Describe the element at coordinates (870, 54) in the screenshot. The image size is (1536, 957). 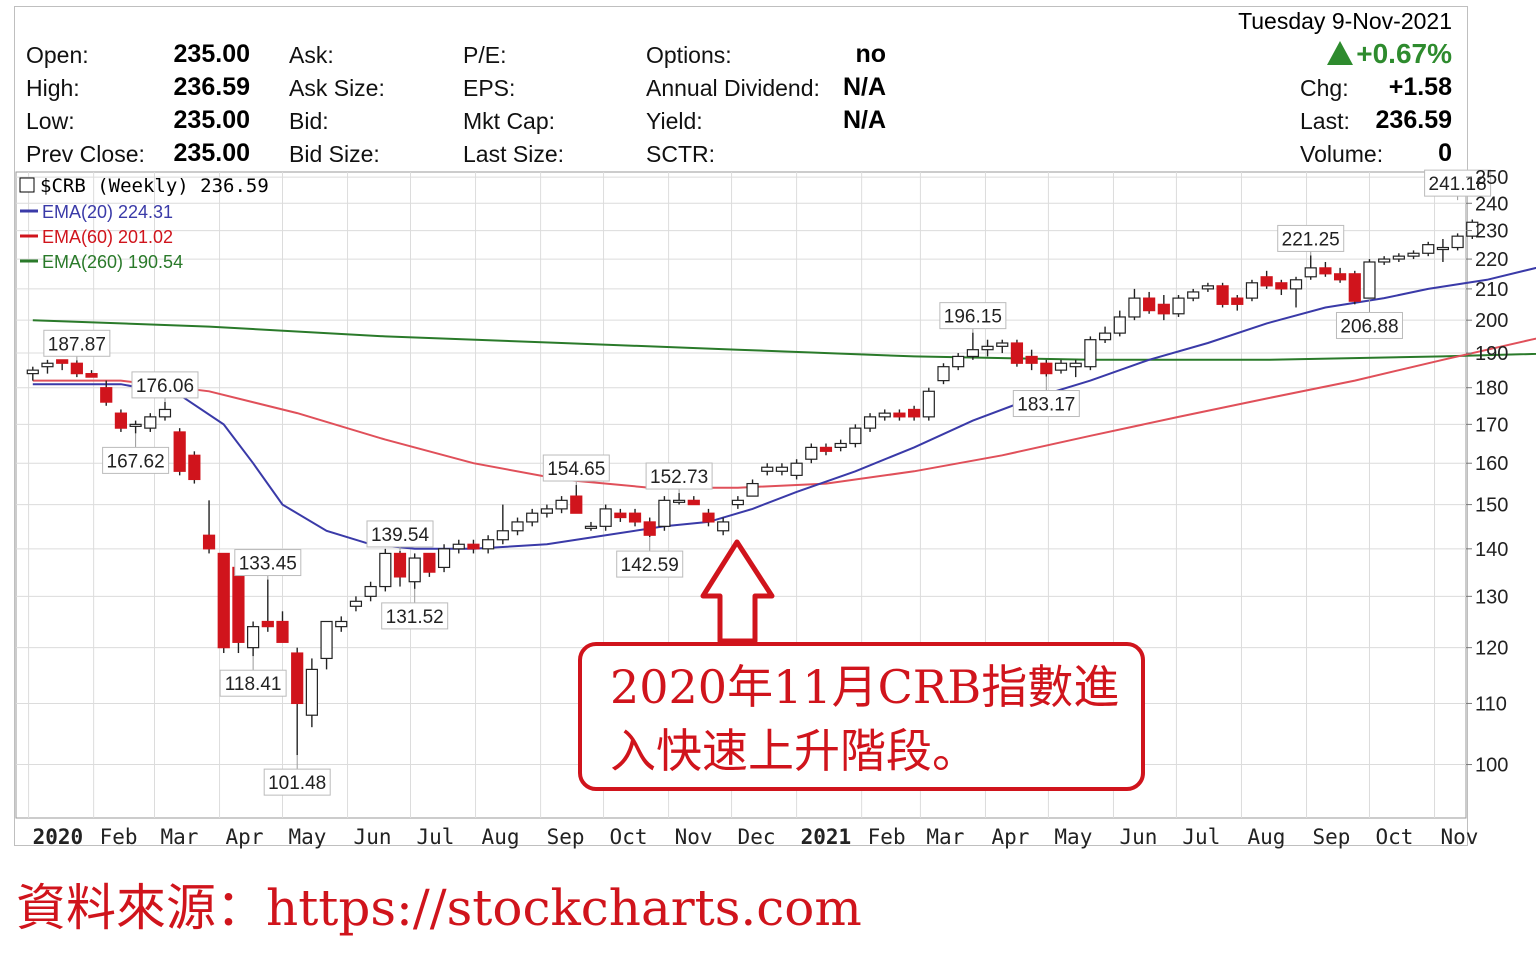
I see `options-value: no` at that location.